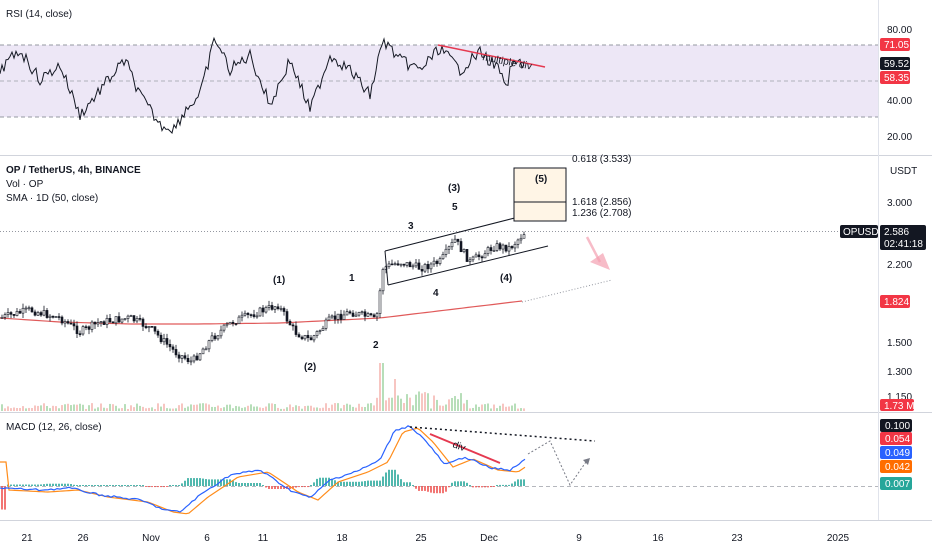  I want to click on currency-label: USDT, so click(903, 171).